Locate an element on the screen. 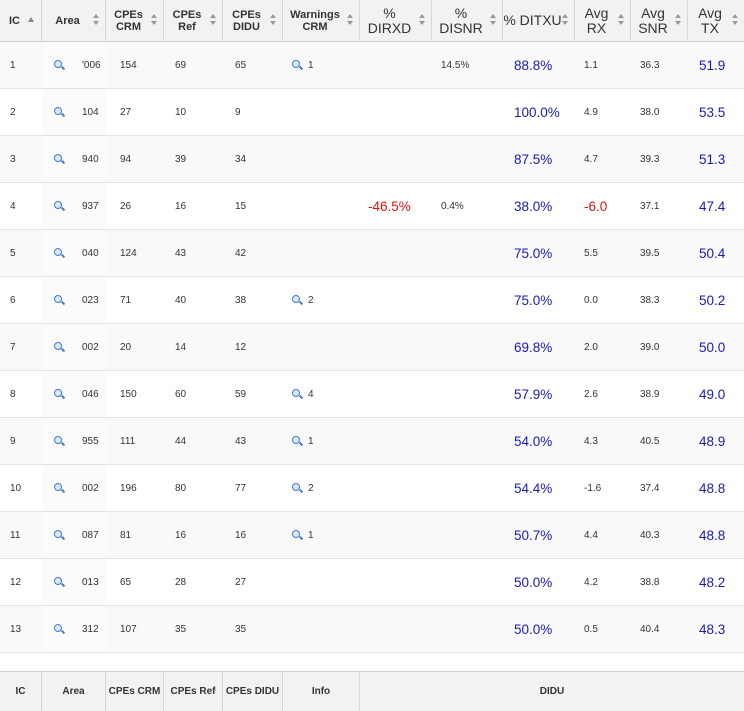  column-header-avg-tx: Avg TX is located at coordinates (716, 20).